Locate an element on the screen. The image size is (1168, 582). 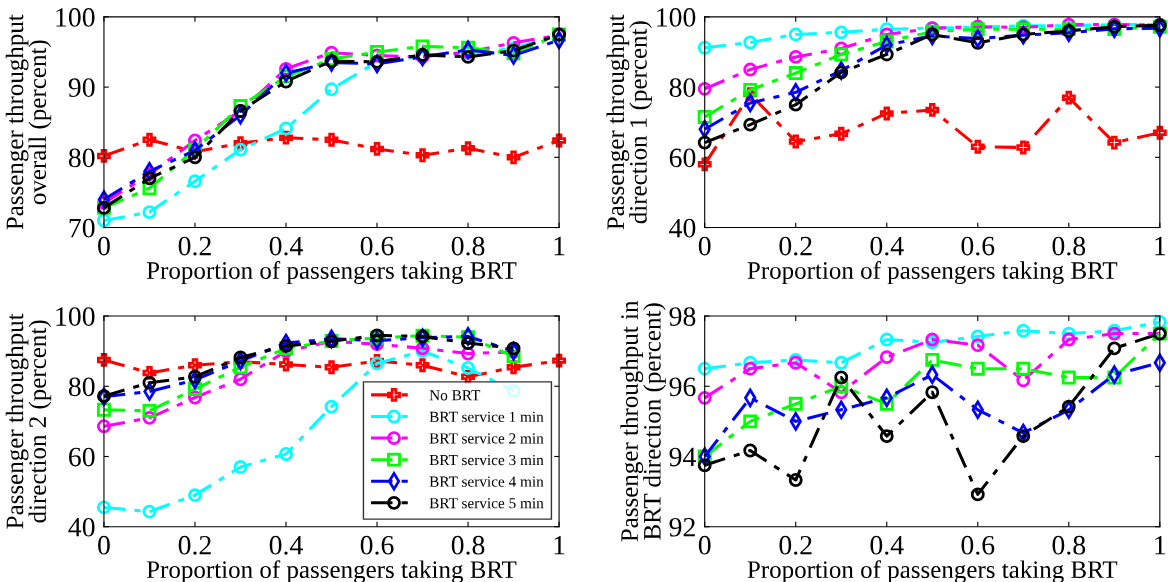
y-tick-label: 94 is located at coordinates (682, 457).